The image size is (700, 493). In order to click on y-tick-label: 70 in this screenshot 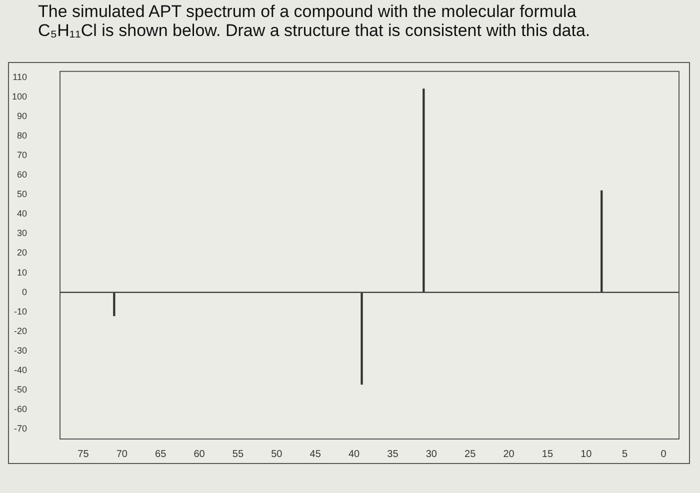, I will do `click(22, 155)`.